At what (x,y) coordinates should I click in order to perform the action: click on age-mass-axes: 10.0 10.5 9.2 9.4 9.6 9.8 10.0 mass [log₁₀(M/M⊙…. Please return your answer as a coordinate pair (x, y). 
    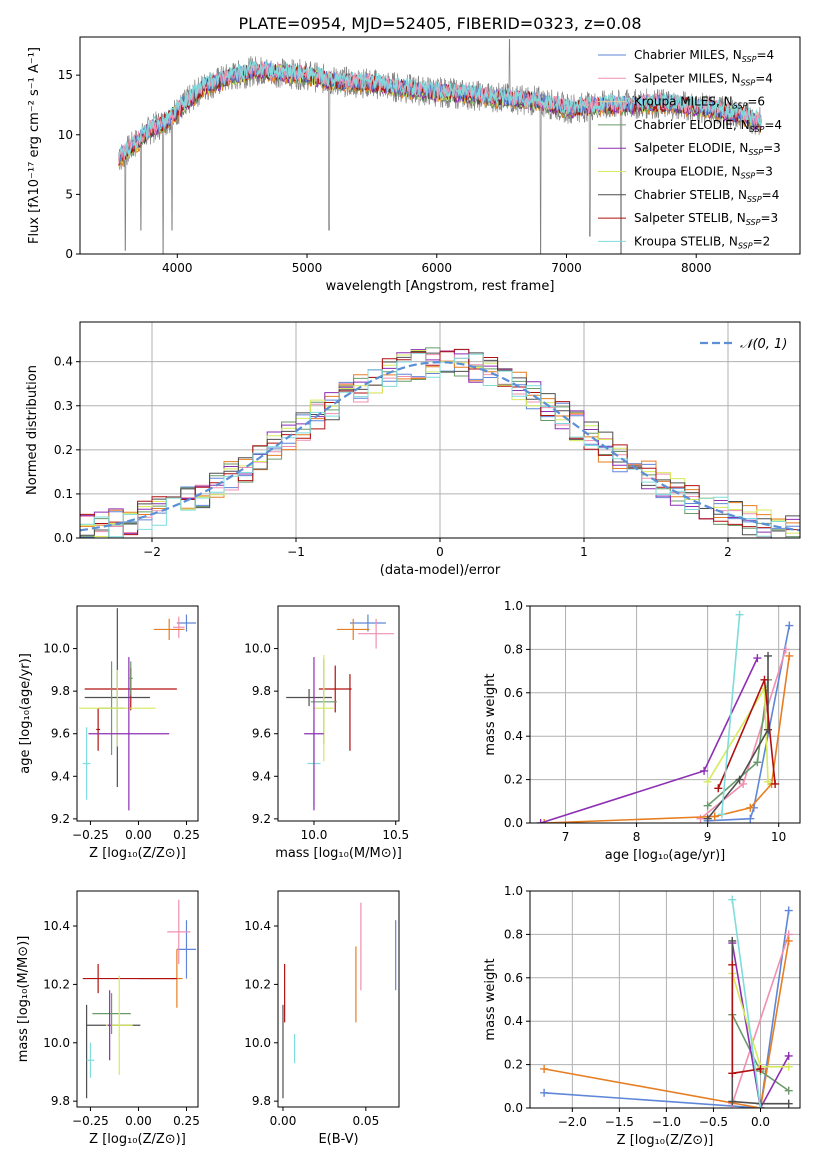
    Looking at the image, I should click on (326, 751).